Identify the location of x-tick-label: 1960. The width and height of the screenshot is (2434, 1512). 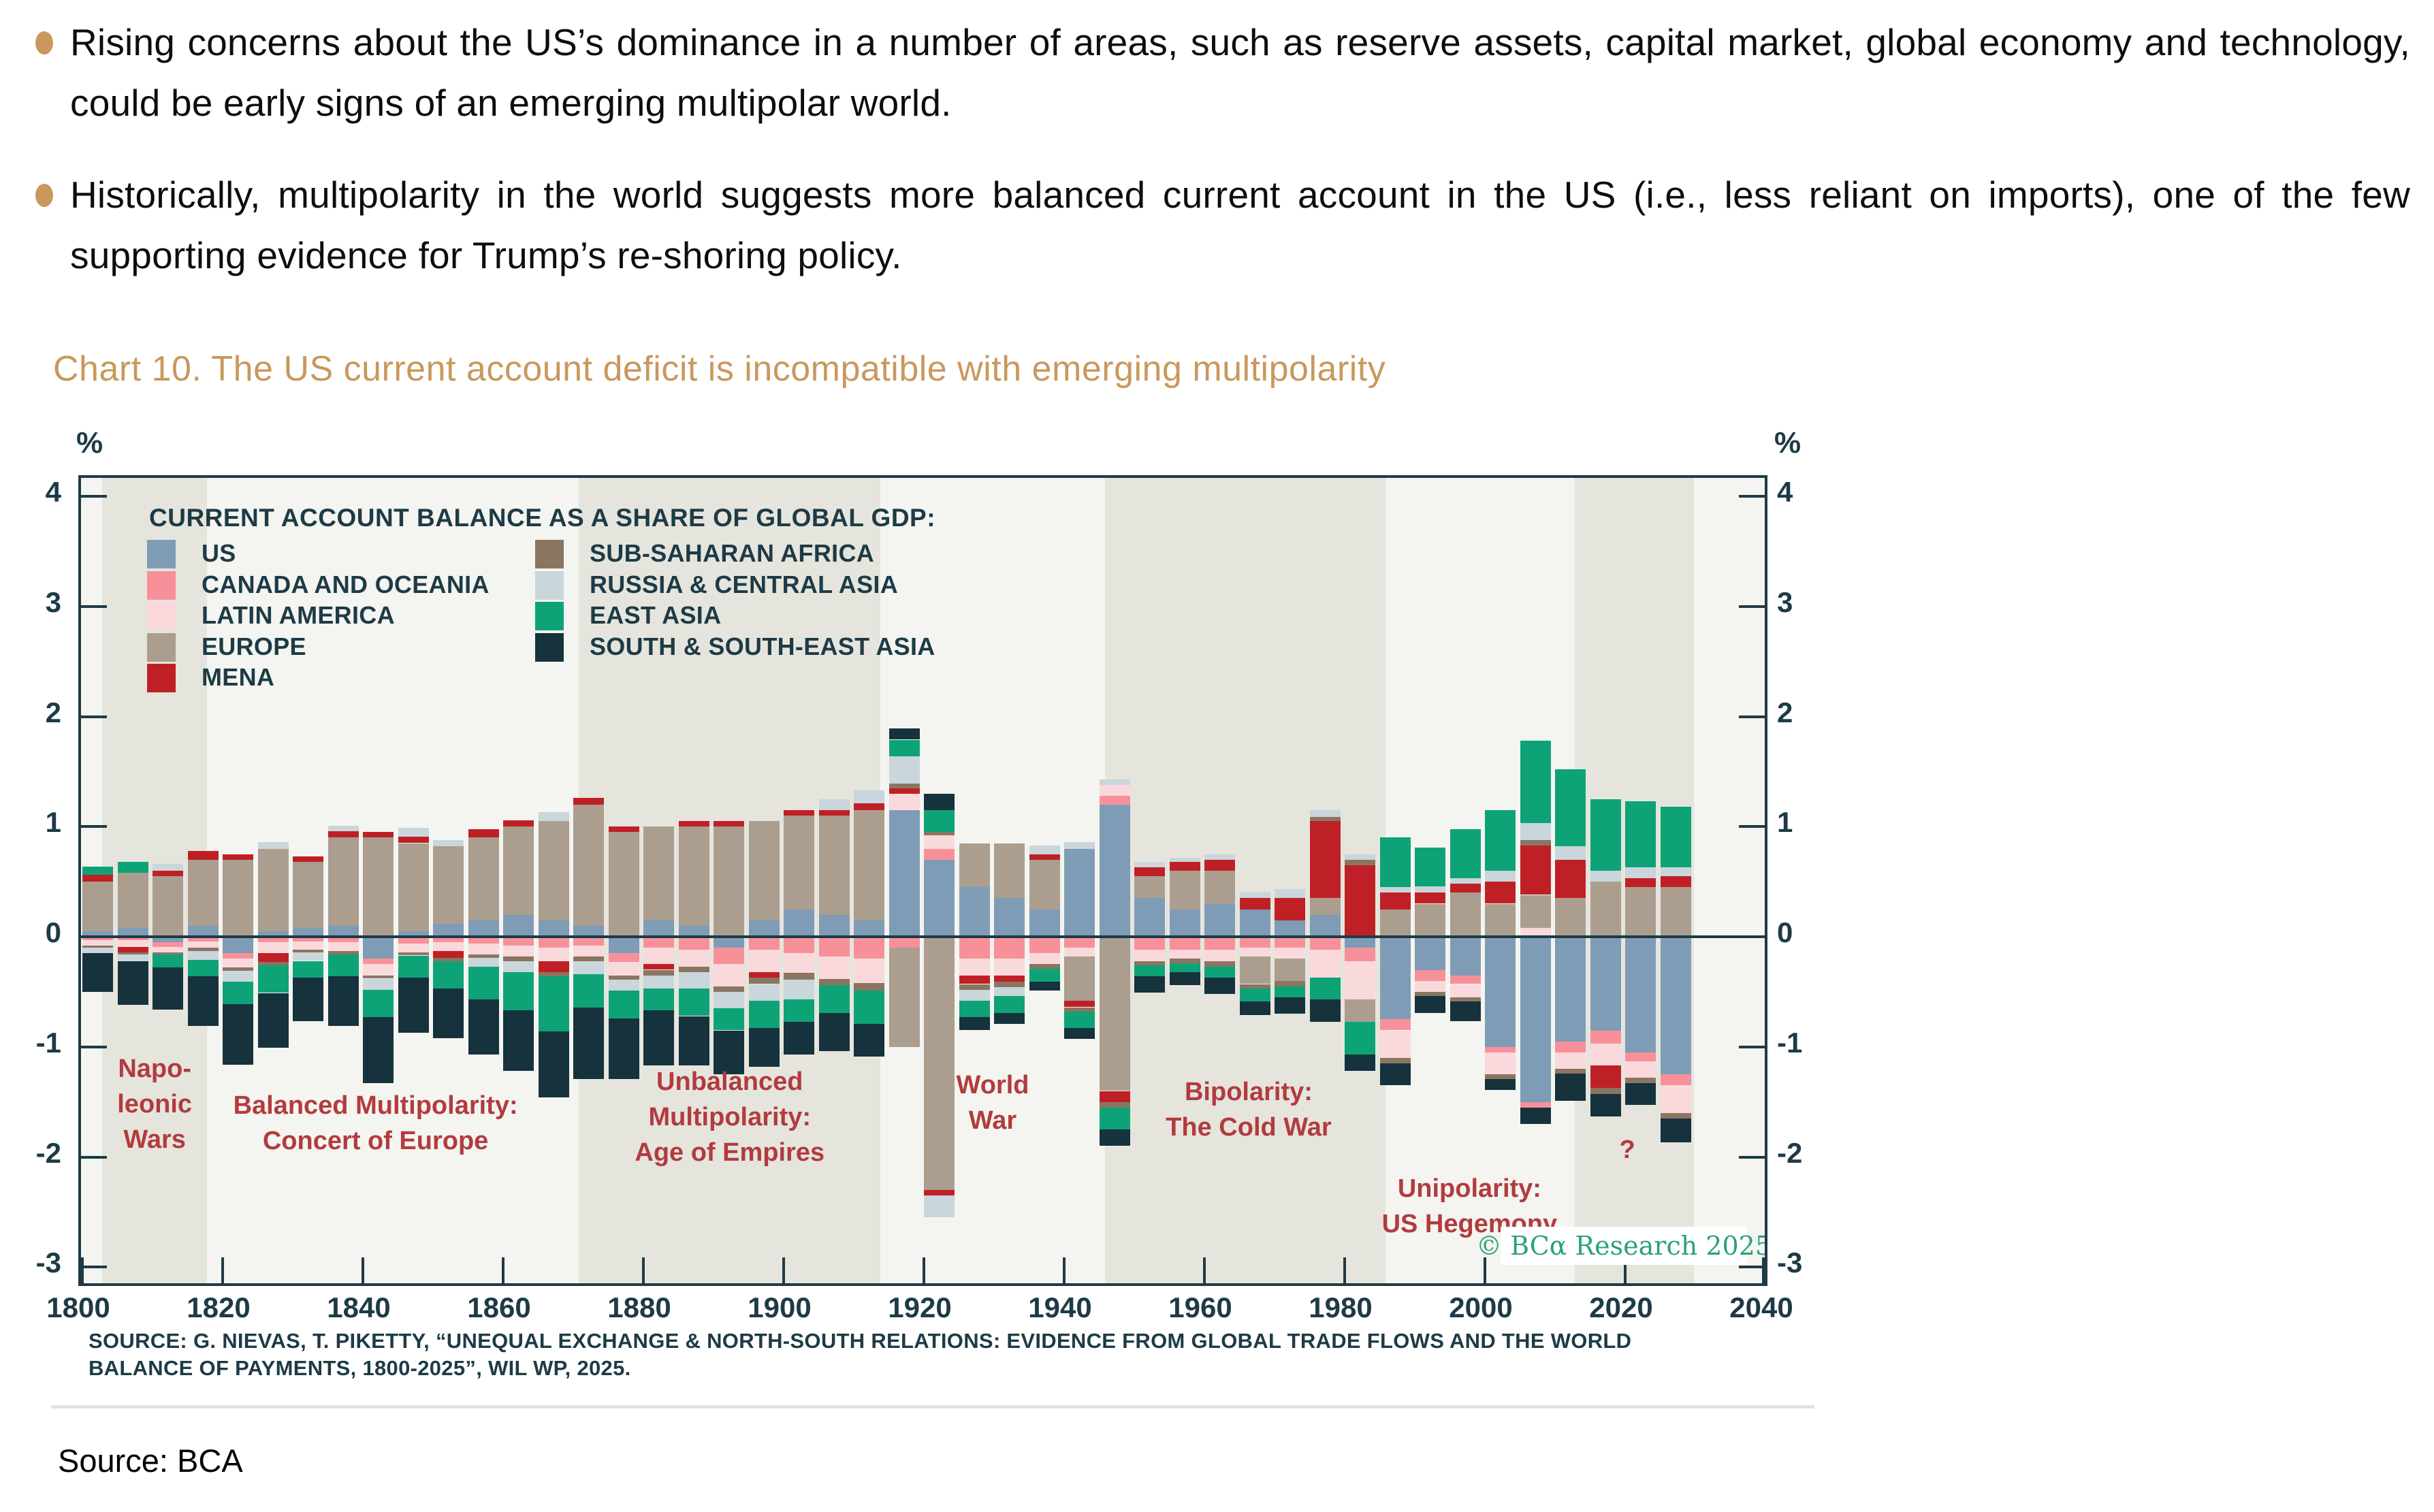
(1200, 1307).